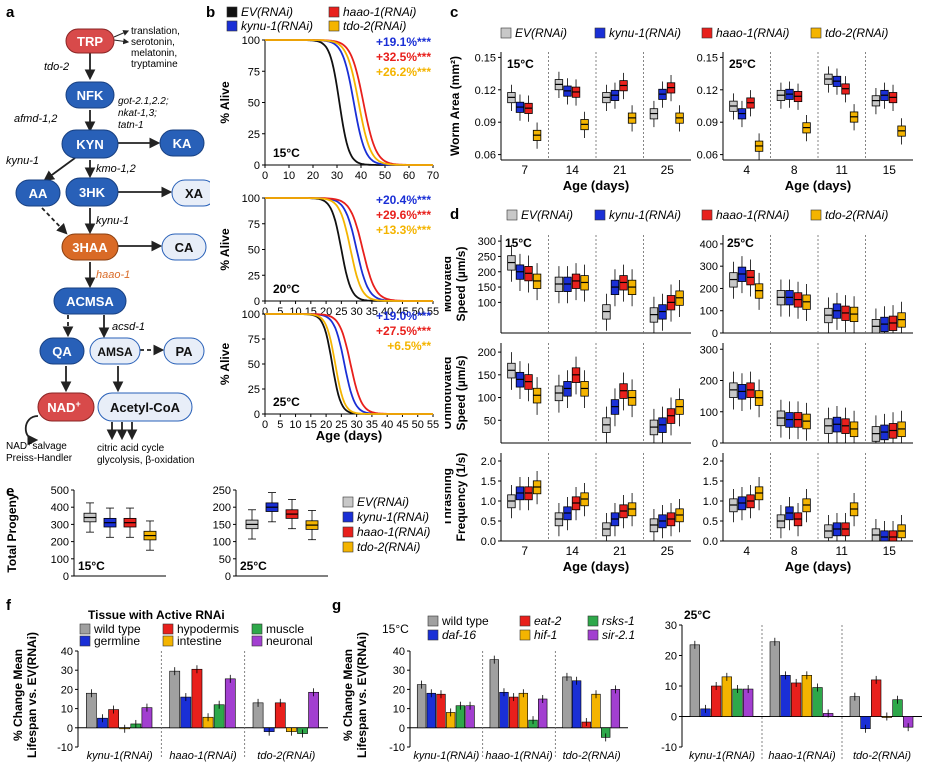 The height and width of the screenshot is (772, 934). Describe the element at coordinates (374, 26) in the screenshot. I see `legend-b-tdo-label: tdo-2(RNAi)` at that location.